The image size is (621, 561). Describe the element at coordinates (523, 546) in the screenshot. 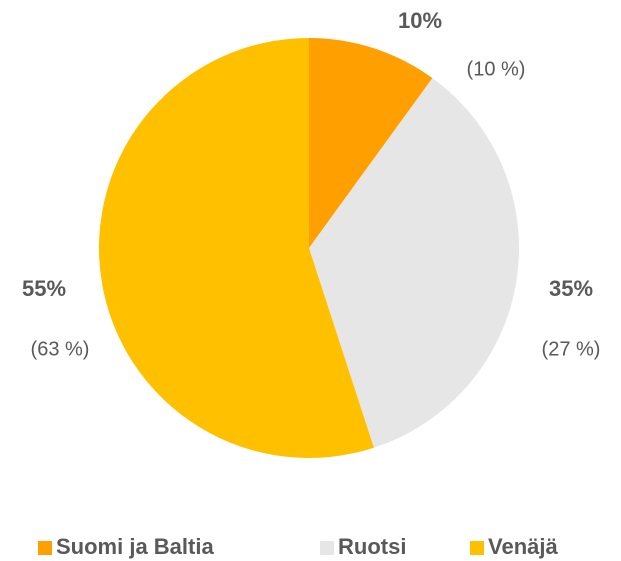

I see `legend-label: Venäjä` at that location.